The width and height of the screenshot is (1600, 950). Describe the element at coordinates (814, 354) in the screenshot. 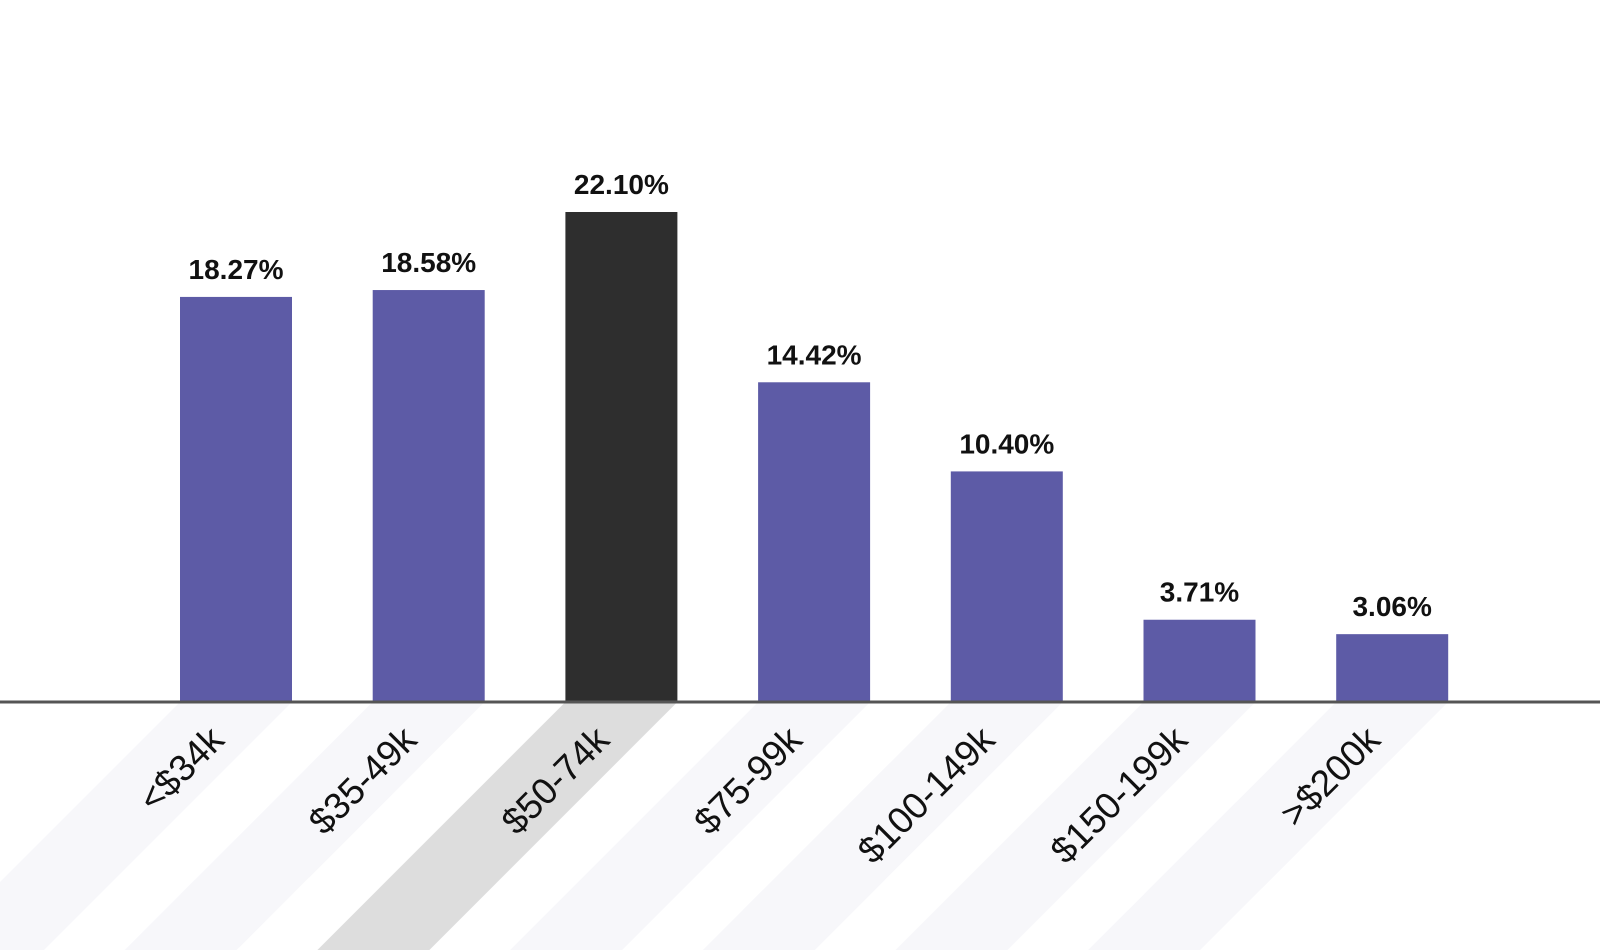

I see `value-label: 14.42%` at that location.